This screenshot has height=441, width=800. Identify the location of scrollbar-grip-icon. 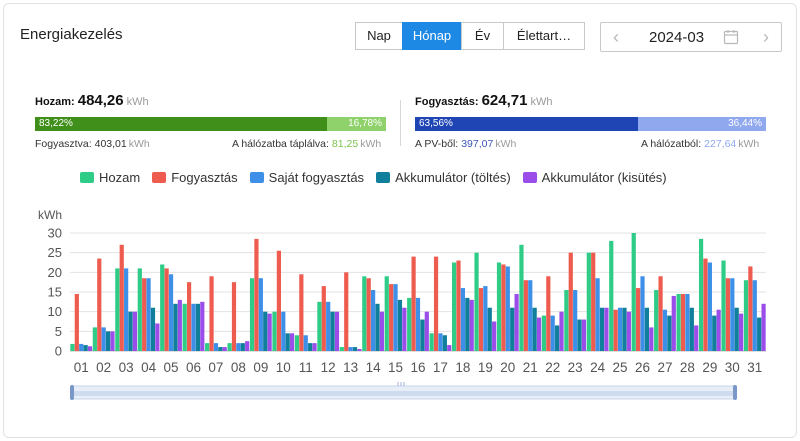
(401, 384).